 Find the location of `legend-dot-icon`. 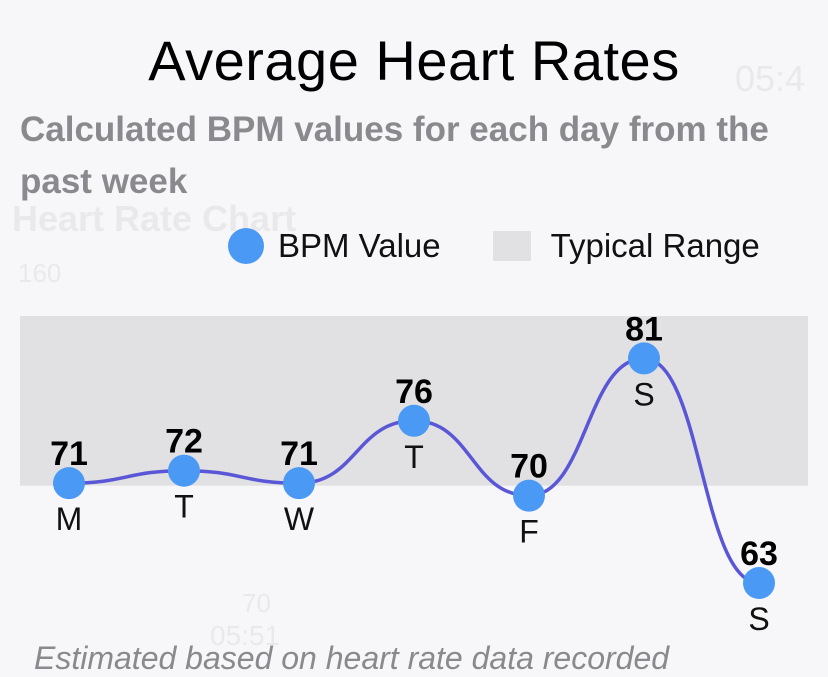

legend-dot-icon is located at coordinates (246, 246).